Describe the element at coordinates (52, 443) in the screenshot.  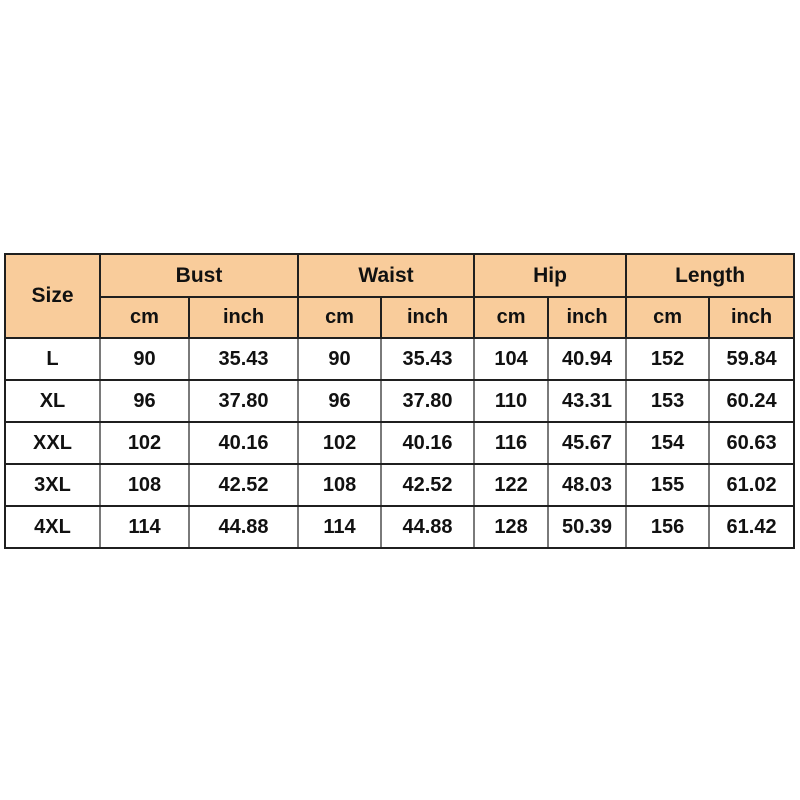
I see `row-header-size: XXL` at that location.